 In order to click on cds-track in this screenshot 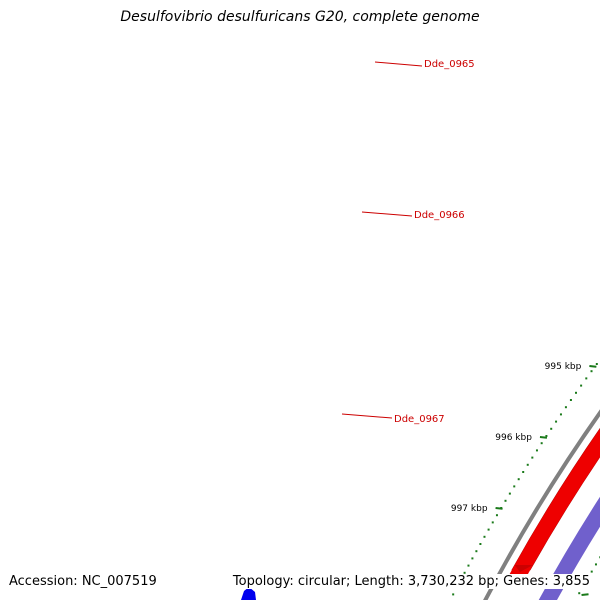, I will do `click(554, 501)`.